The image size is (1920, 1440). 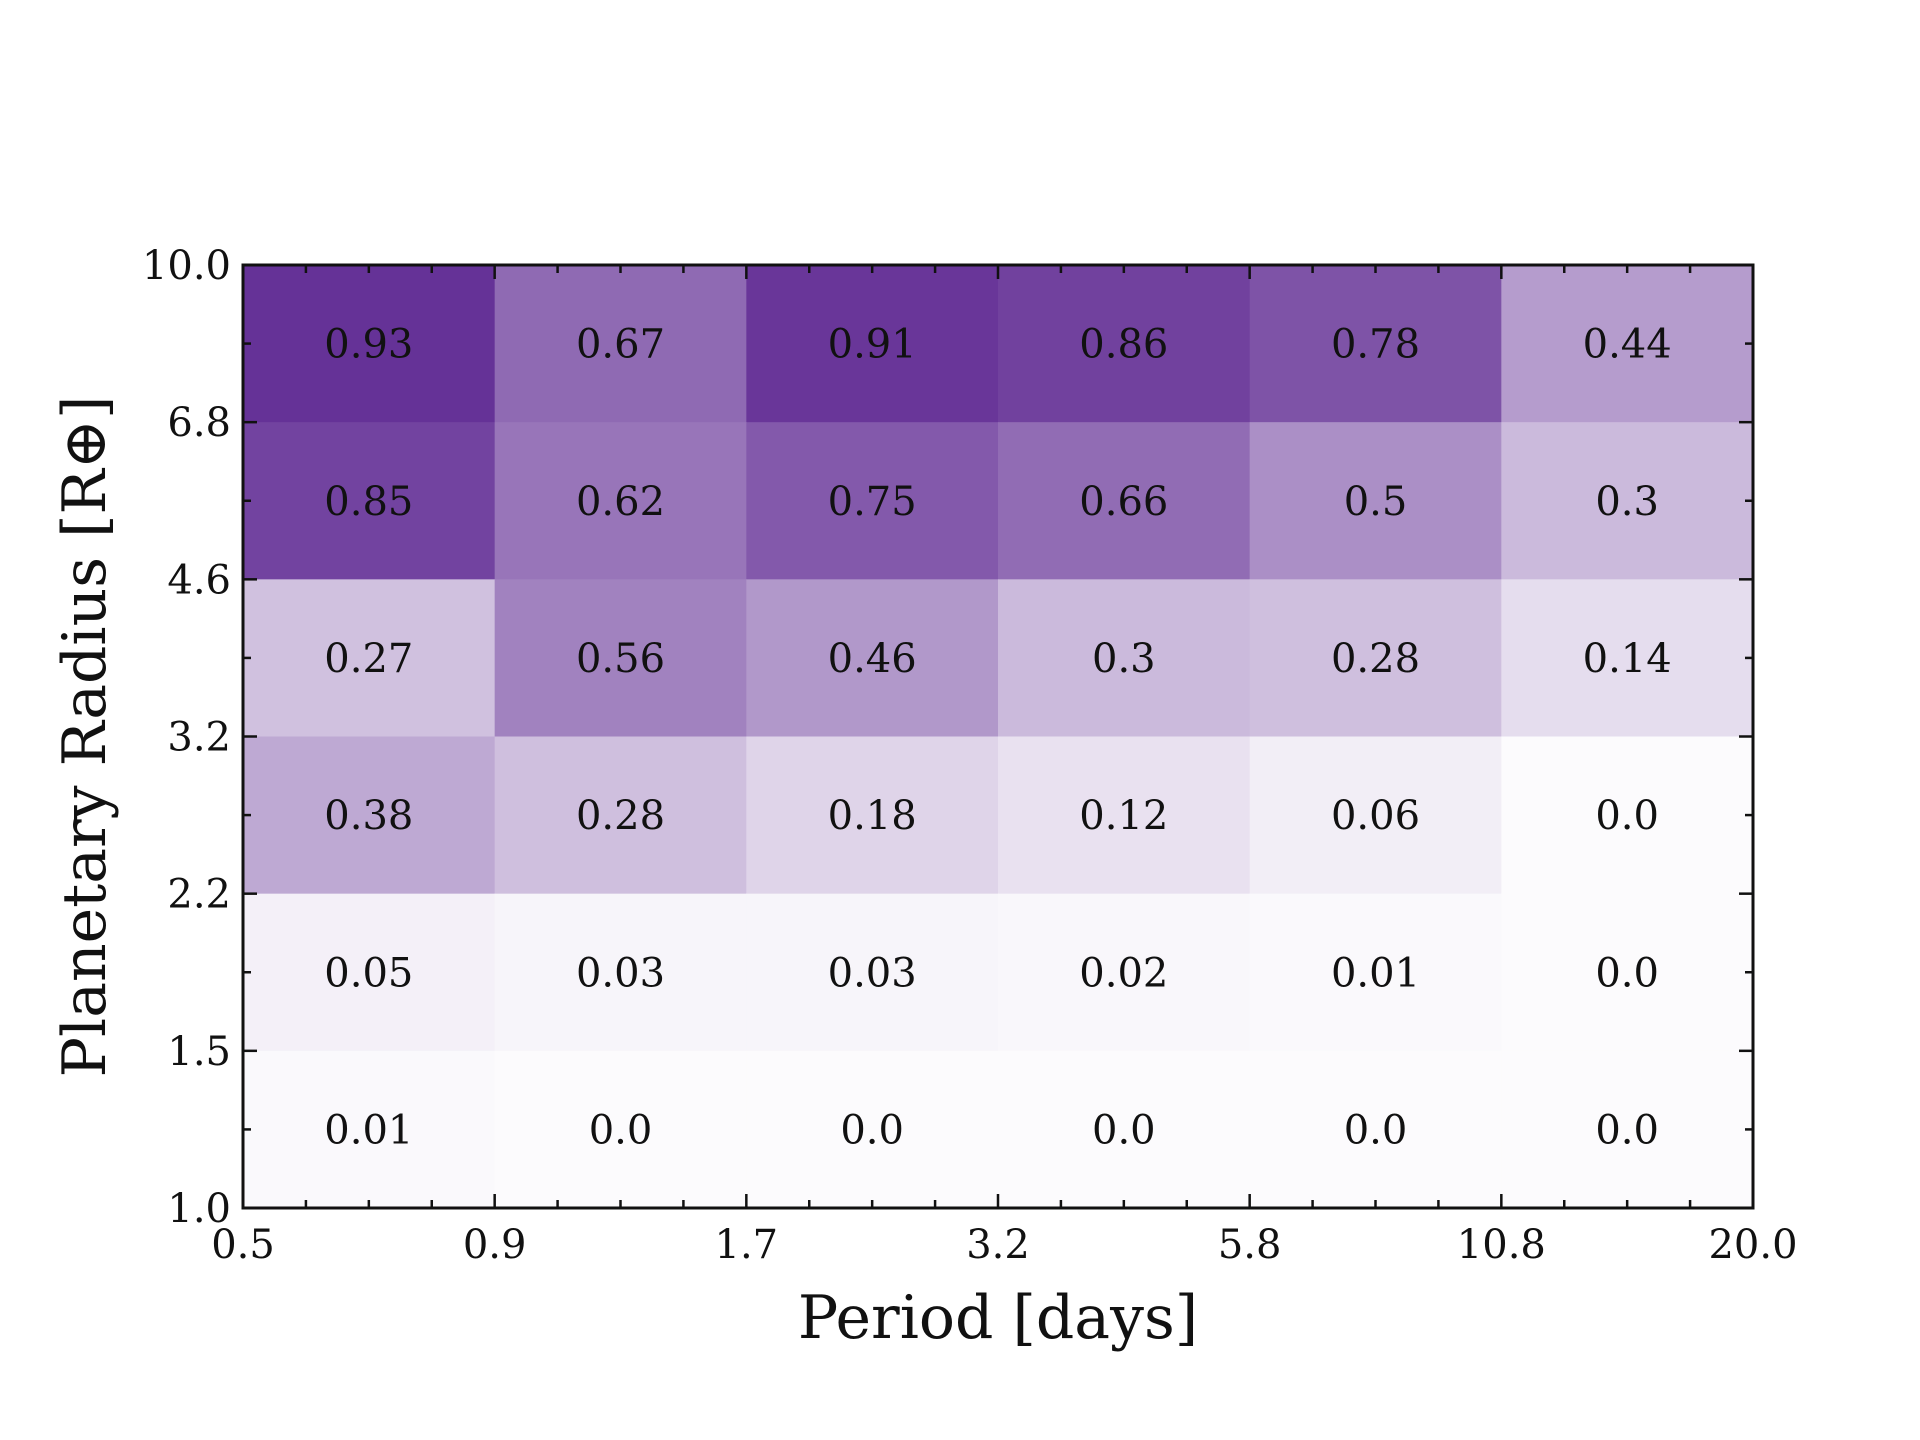 I want to click on cell-value-label: 0.85, so click(x=368, y=502).